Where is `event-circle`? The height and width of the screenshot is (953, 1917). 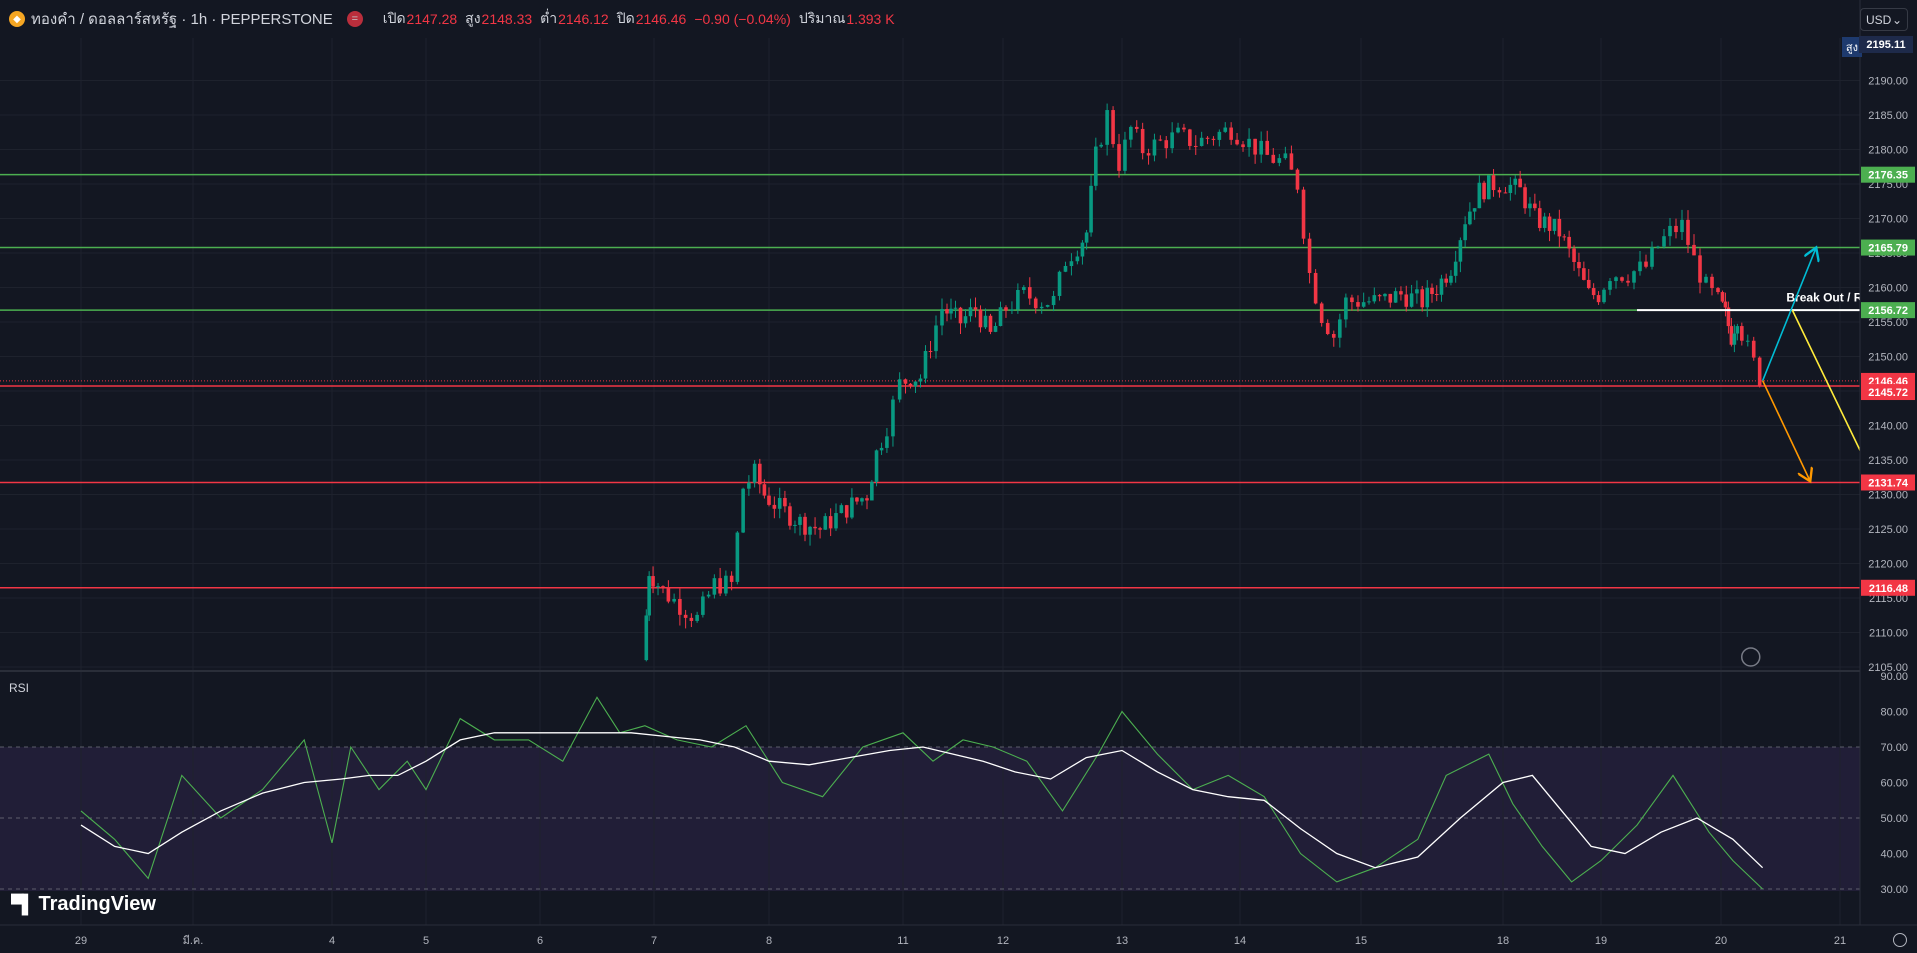 event-circle is located at coordinates (1751, 657).